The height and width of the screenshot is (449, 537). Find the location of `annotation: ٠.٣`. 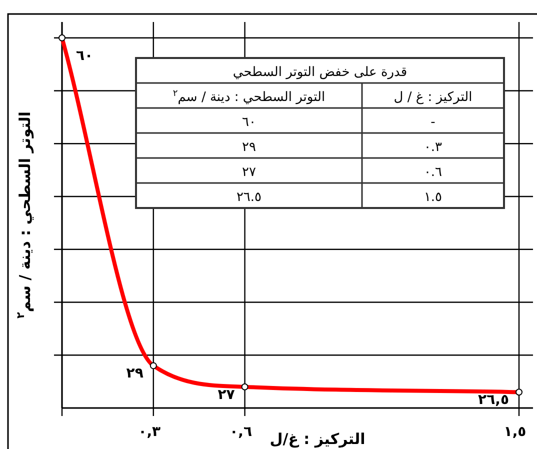

annotation: ٠.٣ is located at coordinates (433, 147).